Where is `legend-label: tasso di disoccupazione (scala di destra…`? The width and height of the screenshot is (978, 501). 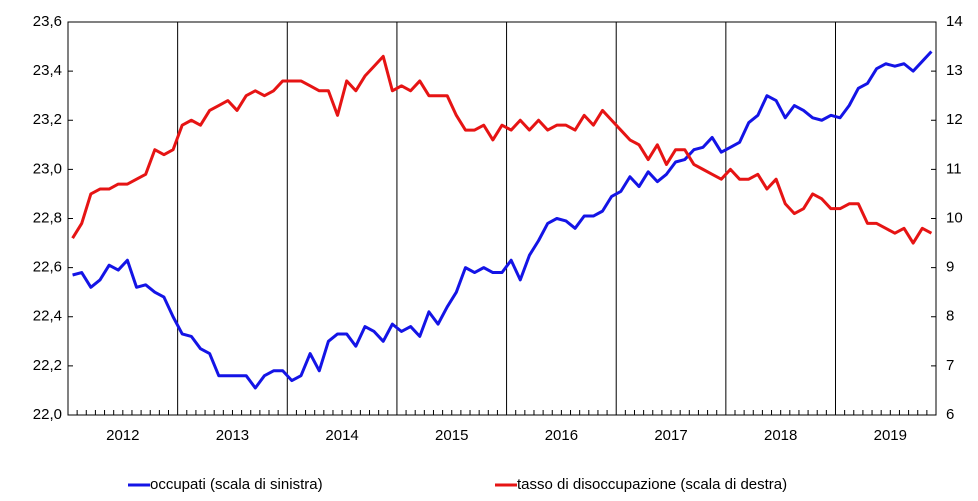 legend-label: tasso di disoccupazione (scala di destra… is located at coordinates (652, 484).